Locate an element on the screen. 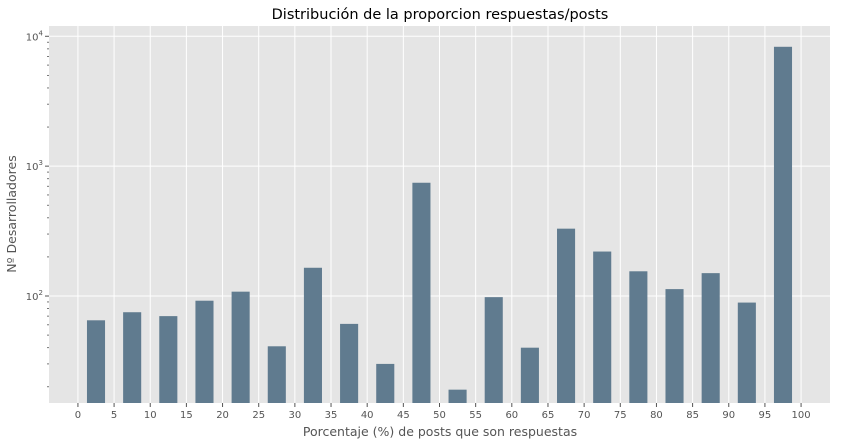 This screenshot has height=446, width=841. x-tick-label: 75 is located at coordinates (620, 415).